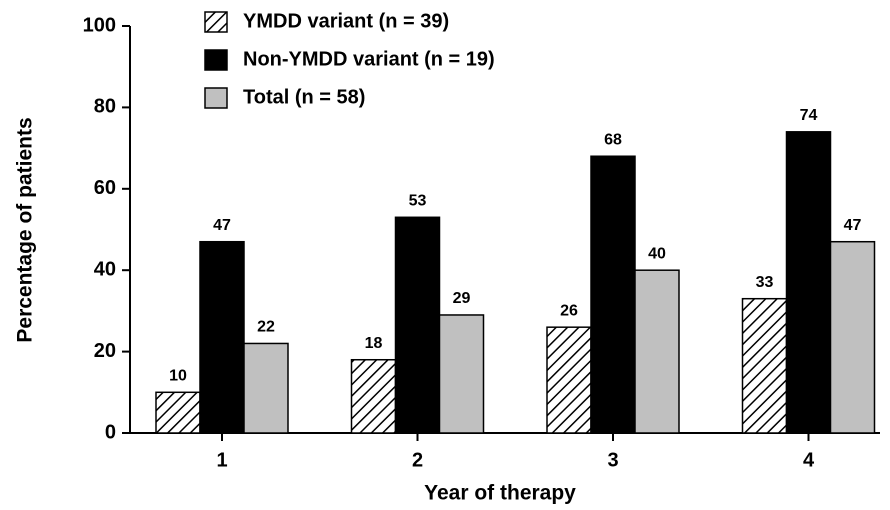 This screenshot has height=510, width=890. I want to click on y-tick-label: 80, so click(105, 107).